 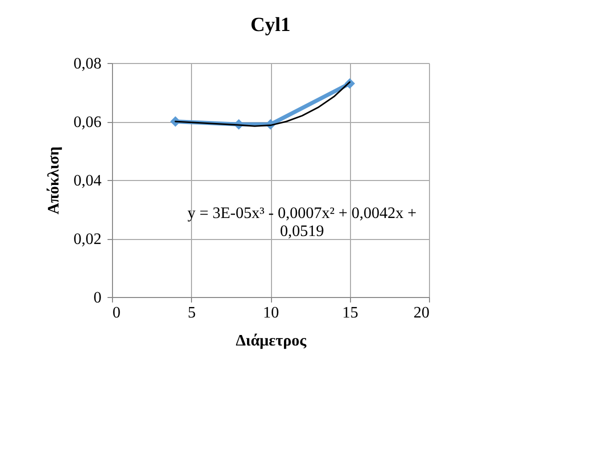 I want to click on x-tick-label: 20, so click(x=422, y=313).